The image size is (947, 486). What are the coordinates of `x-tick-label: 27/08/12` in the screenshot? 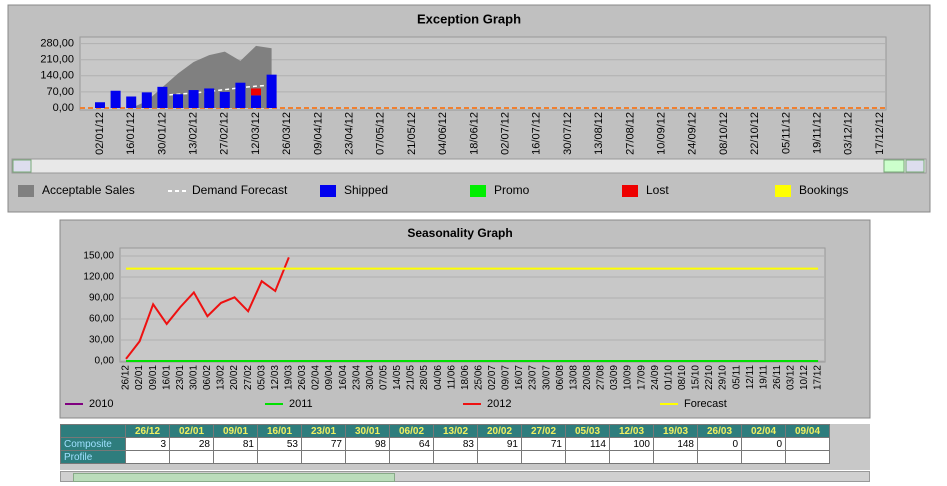 It's located at (630, 133).